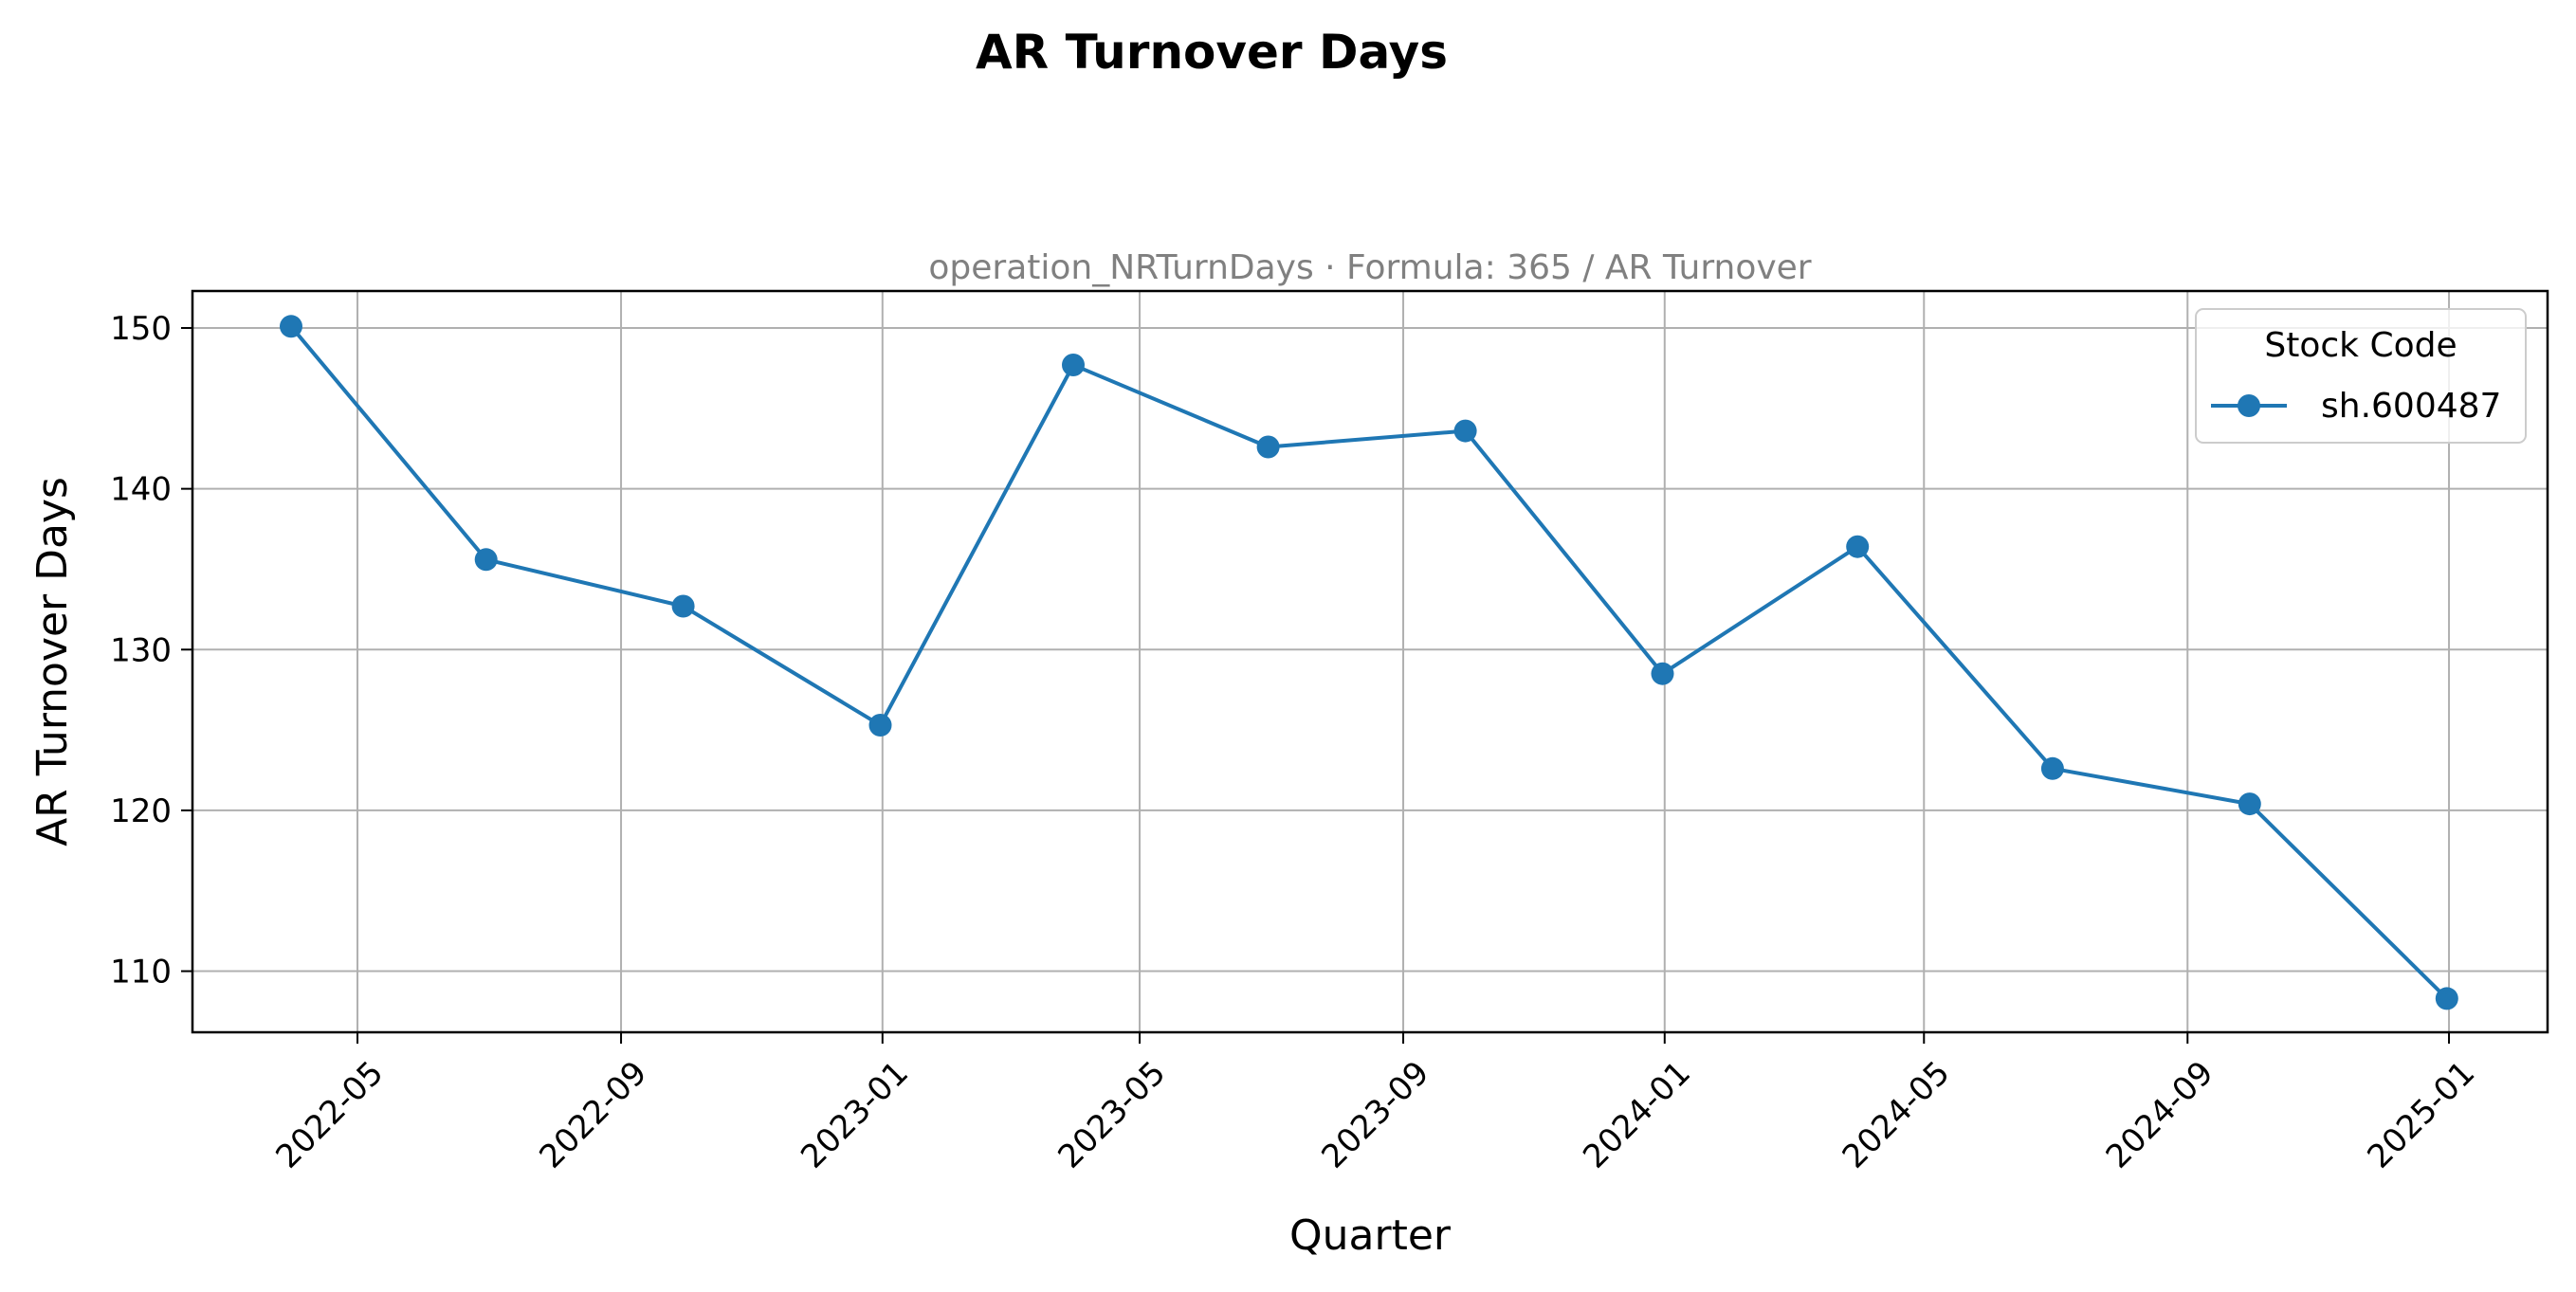 Image resolution: width=2576 pixels, height=1292 pixels. Describe the element at coordinates (329, 1115) in the screenshot. I see `x-tick-label: 2022-05` at that location.